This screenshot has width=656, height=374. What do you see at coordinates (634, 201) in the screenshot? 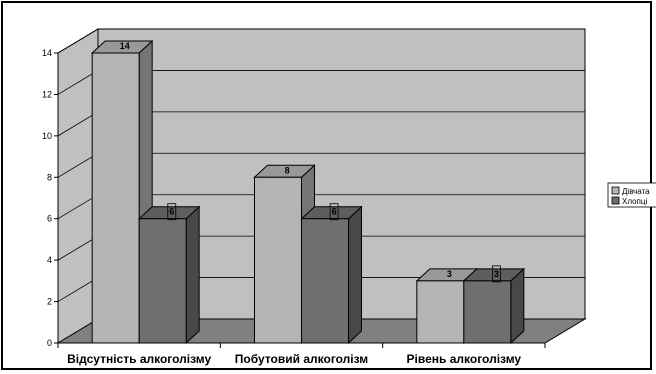
I see `legend-label: Хлопці` at bounding box center [634, 201].